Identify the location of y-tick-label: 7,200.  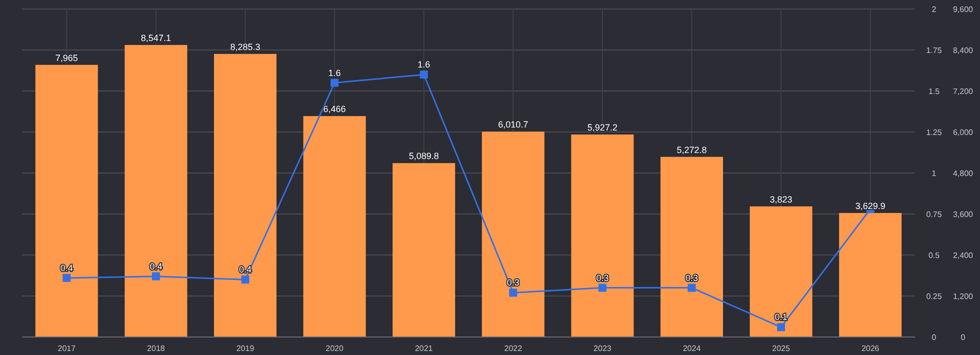
(963, 91).